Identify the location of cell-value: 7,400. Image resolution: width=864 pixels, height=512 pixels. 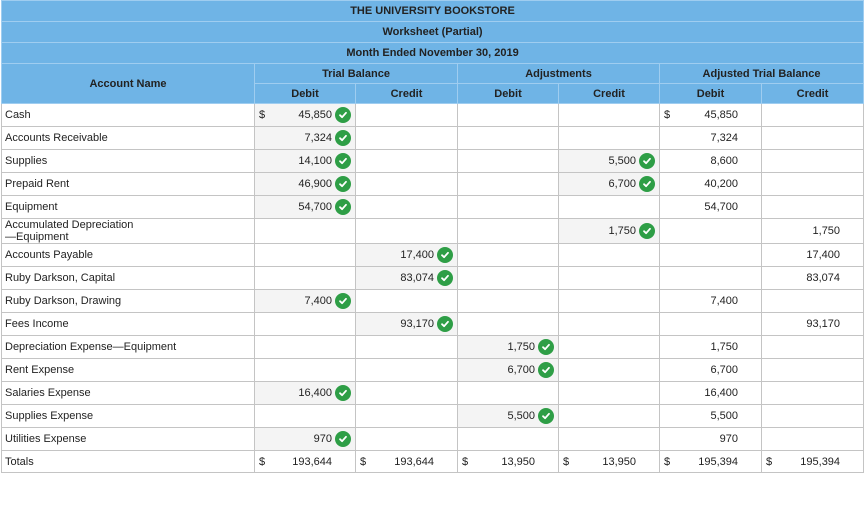
(724, 301).